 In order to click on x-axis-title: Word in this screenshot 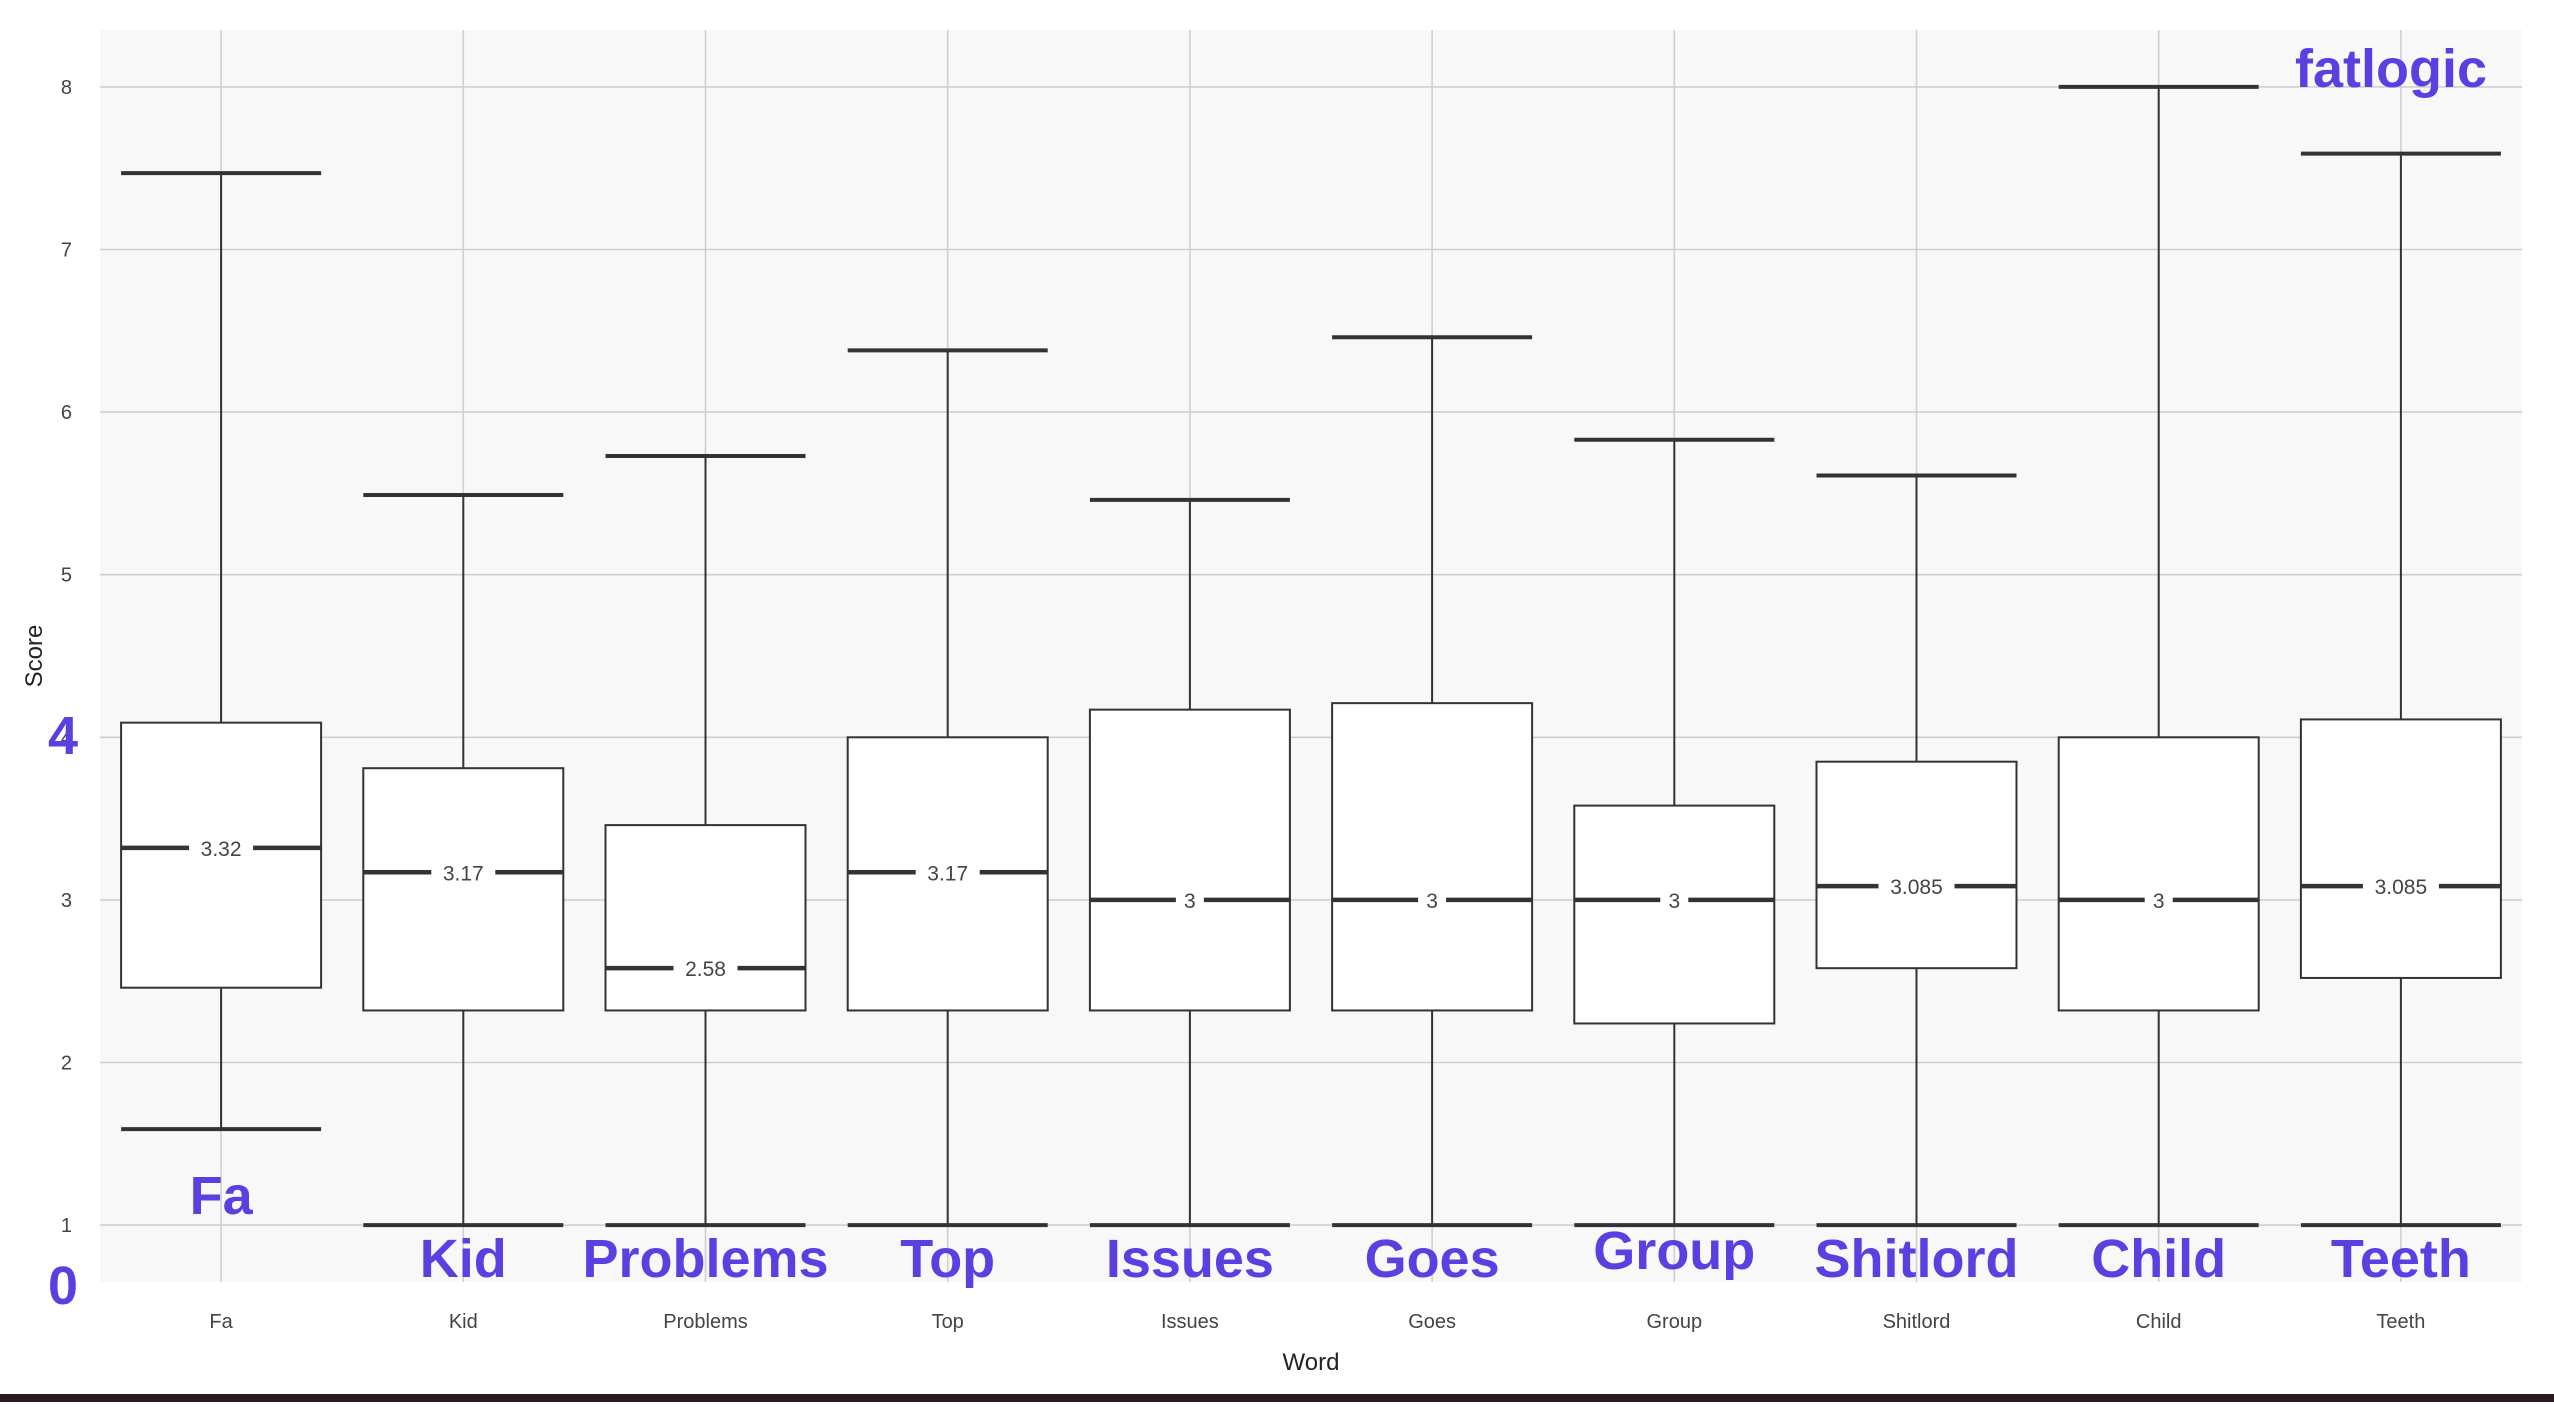, I will do `click(1311, 1362)`.